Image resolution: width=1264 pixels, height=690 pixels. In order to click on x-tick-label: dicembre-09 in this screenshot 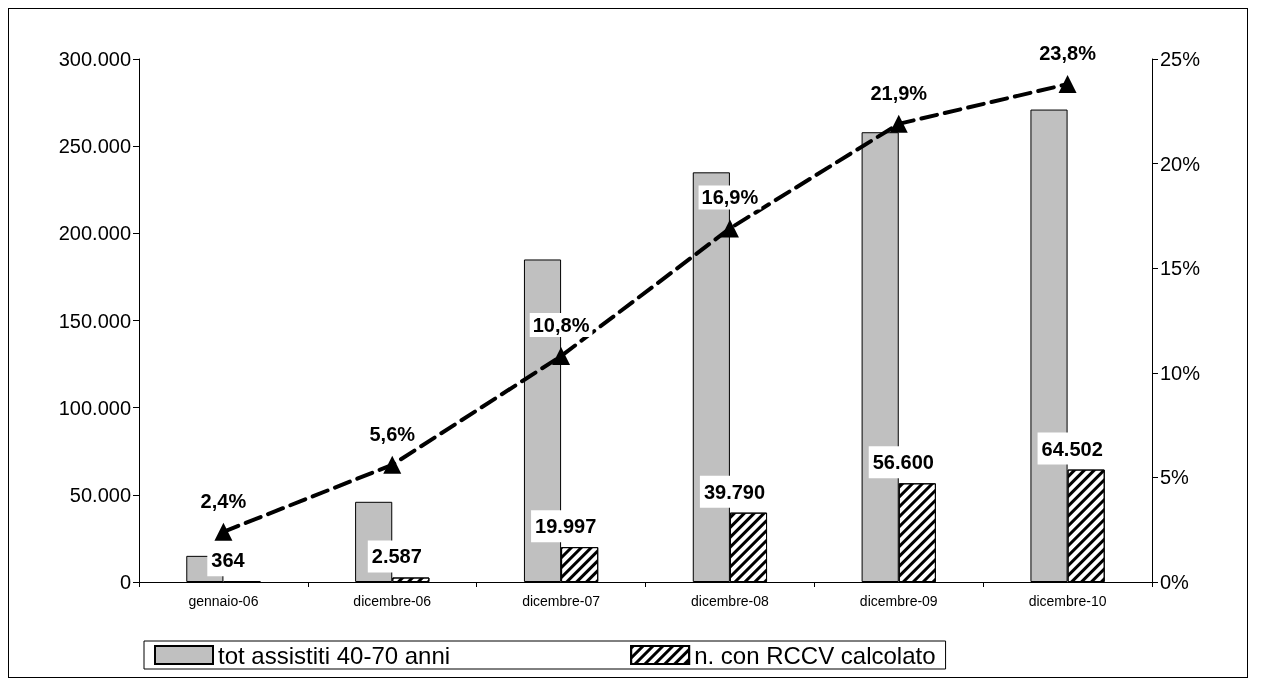, I will do `click(898, 601)`.